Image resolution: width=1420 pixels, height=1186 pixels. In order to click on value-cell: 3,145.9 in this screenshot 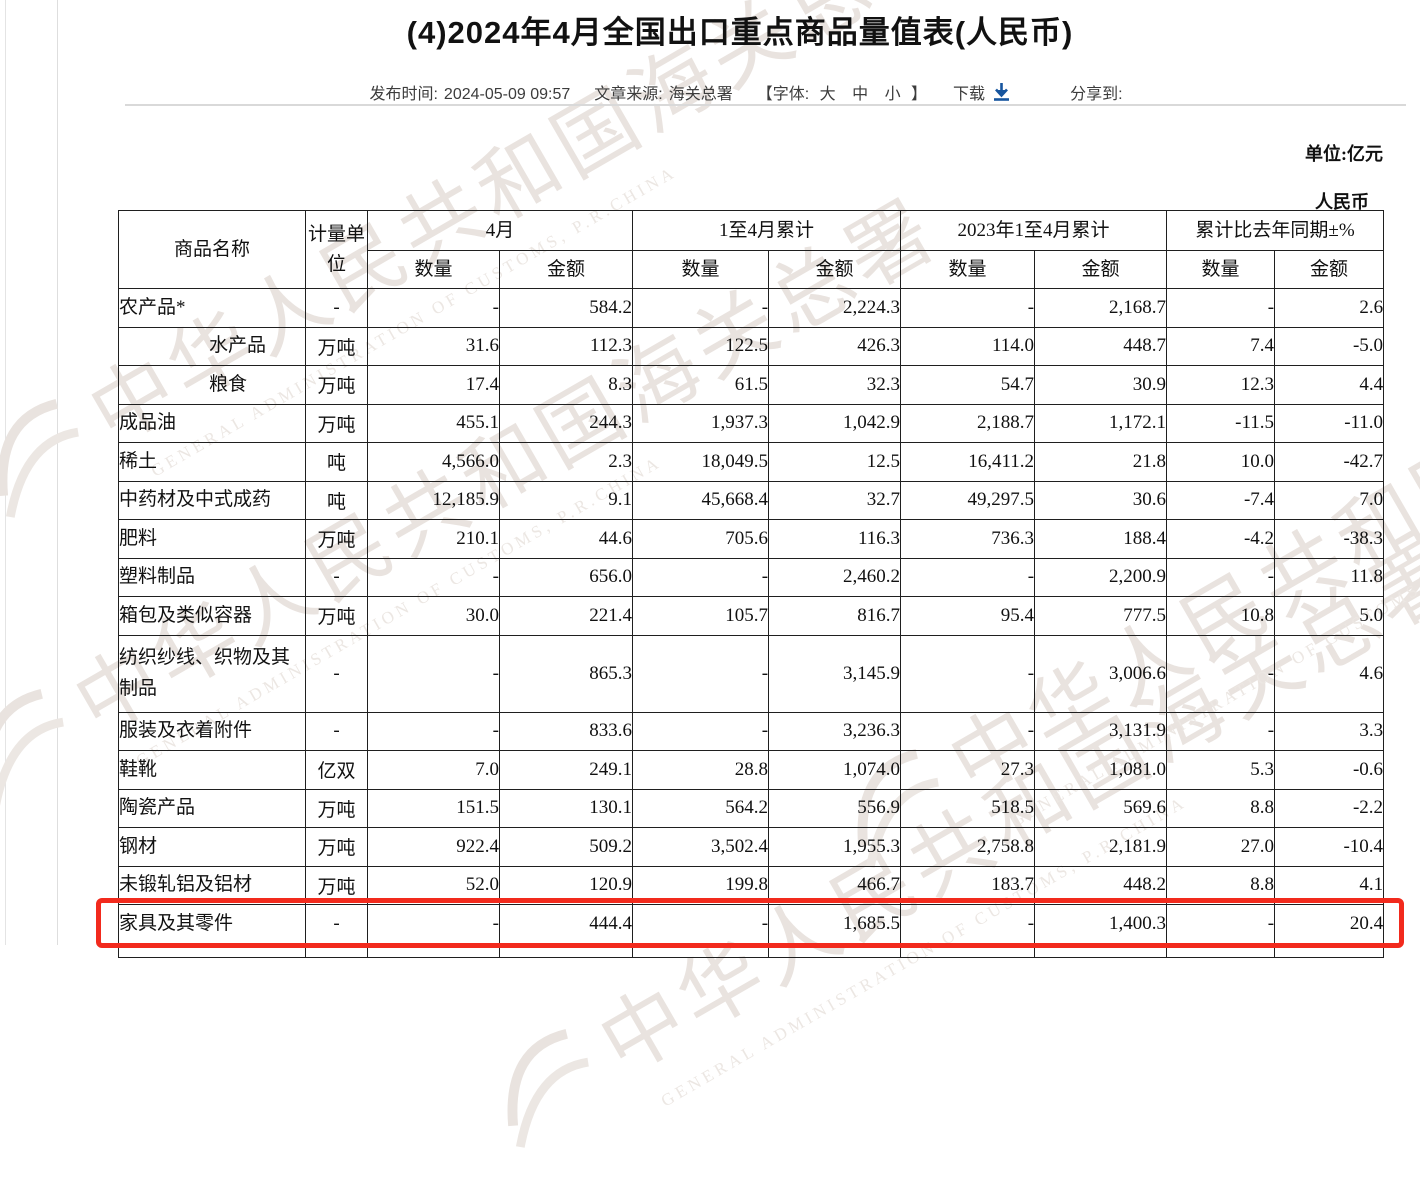, I will do `click(835, 673)`.